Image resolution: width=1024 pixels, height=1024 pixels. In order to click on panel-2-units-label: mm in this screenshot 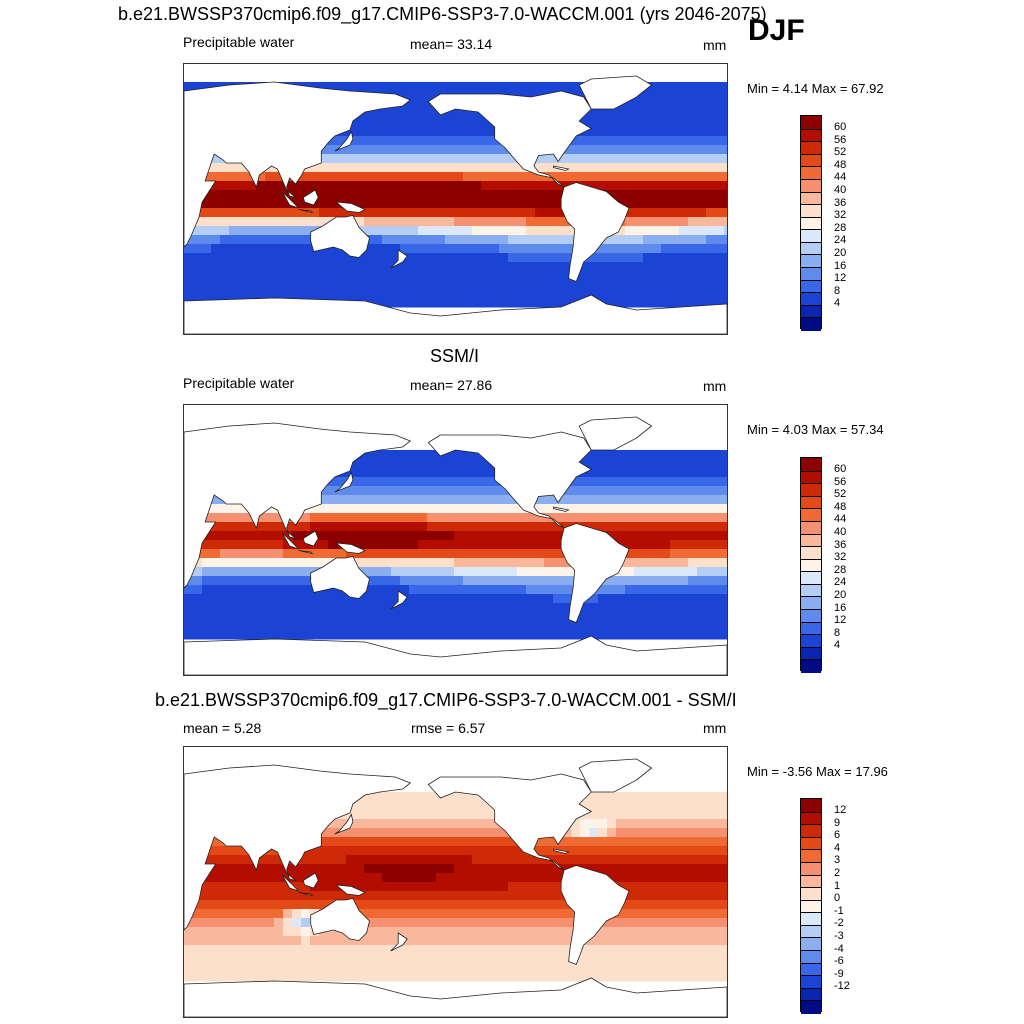, I will do `click(715, 386)`.